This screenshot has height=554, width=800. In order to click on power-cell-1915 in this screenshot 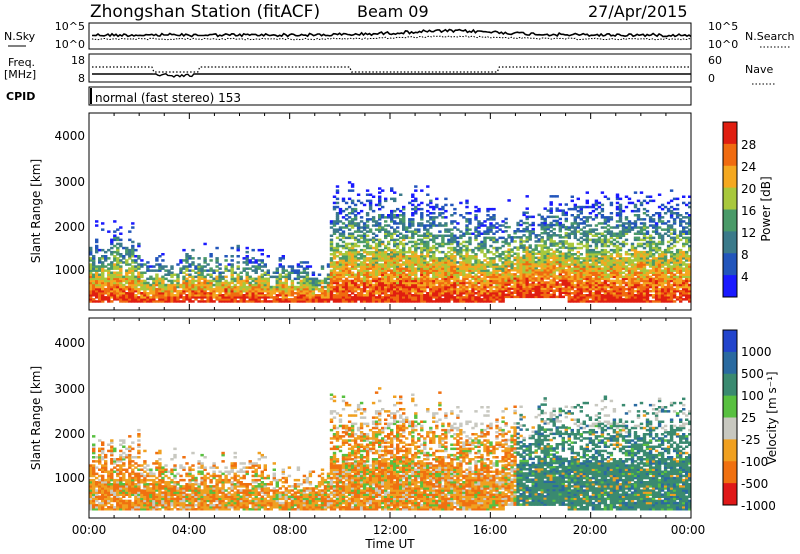, I will do `click(380, 229)`.